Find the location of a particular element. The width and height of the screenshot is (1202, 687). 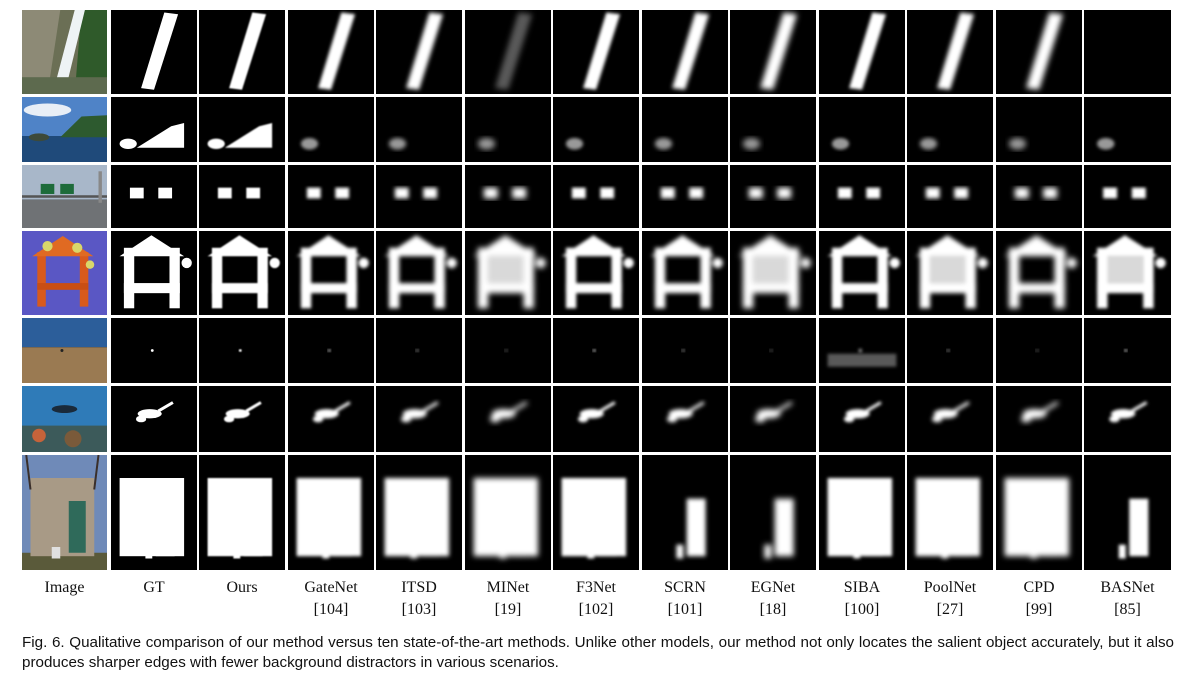

input-image-highway-signs is located at coordinates (64, 196).